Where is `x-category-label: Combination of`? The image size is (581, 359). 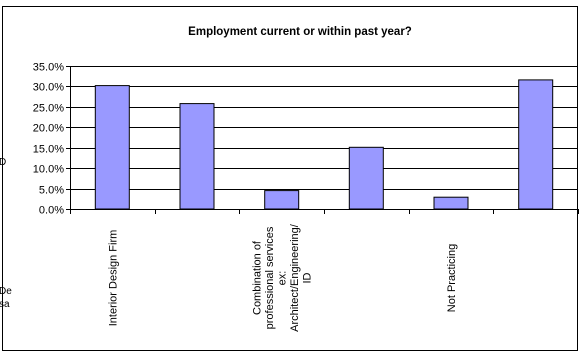
x-category-label: Combination of is located at coordinates (258, 277).